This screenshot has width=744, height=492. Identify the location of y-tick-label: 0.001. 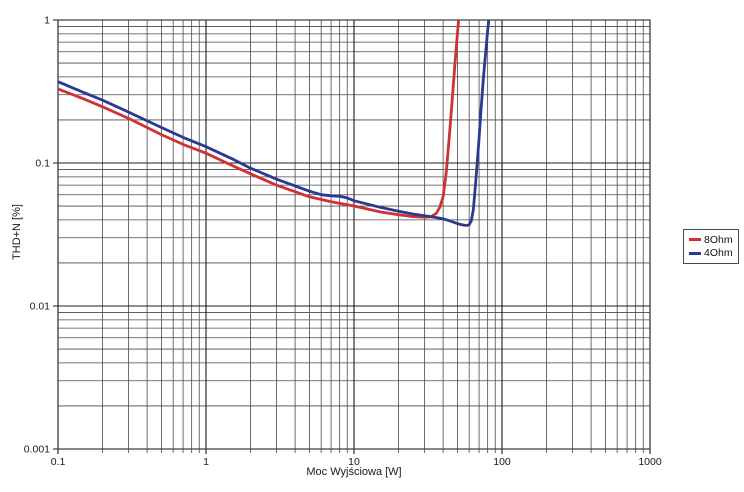
(37, 450).